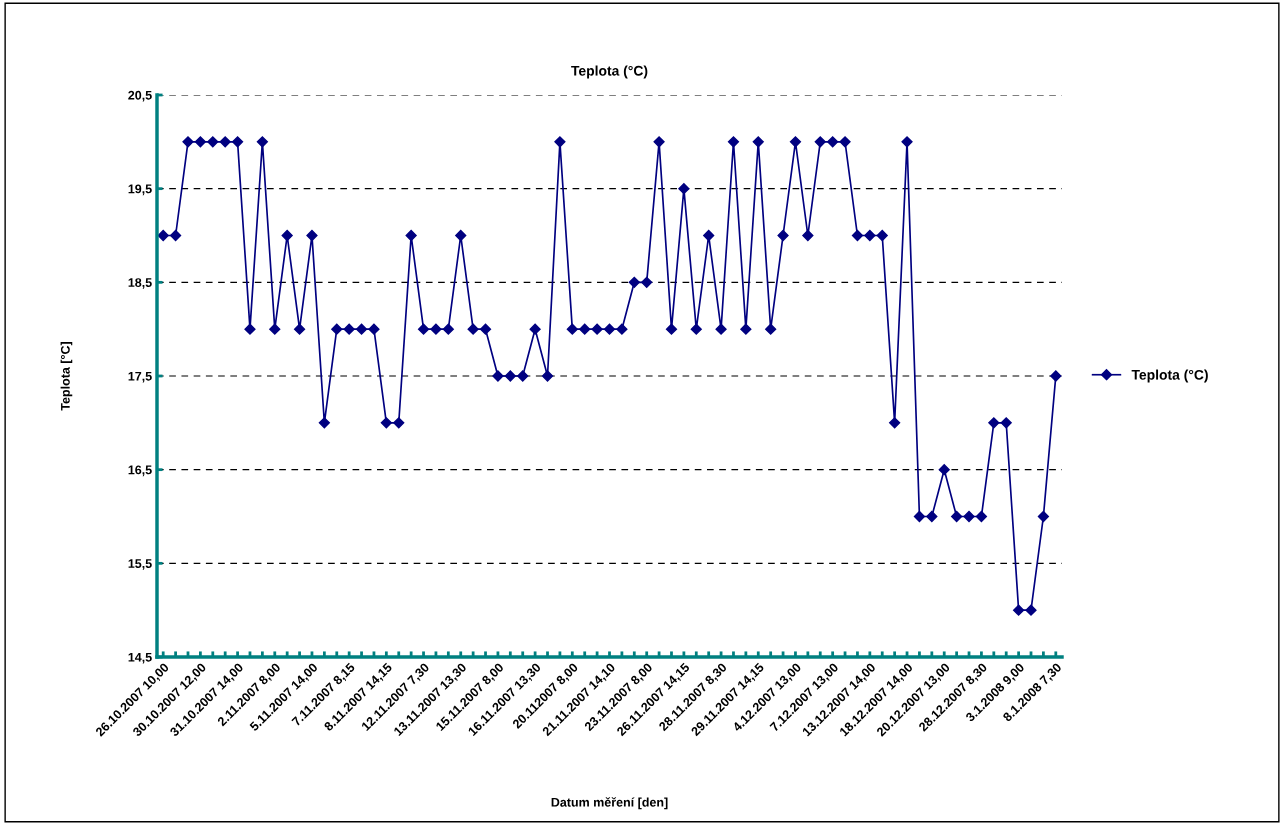 This screenshot has height=825, width=1284. Describe the element at coordinates (609, 72) in the screenshot. I see `chart-title: Teplota (°C)` at that location.